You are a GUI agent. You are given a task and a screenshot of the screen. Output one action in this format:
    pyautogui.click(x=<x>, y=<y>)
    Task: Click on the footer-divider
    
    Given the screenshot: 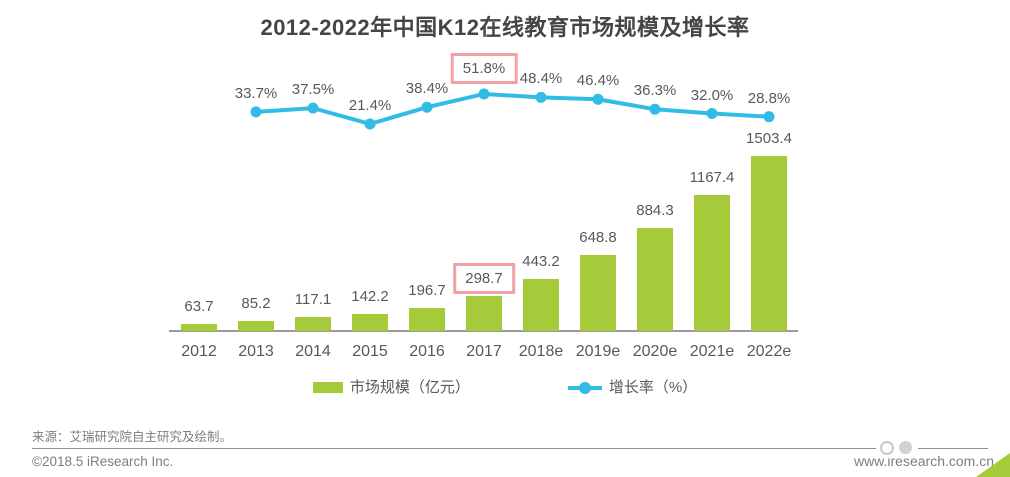 What is the action you would take?
    pyautogui.click(x=510, y=448)
    